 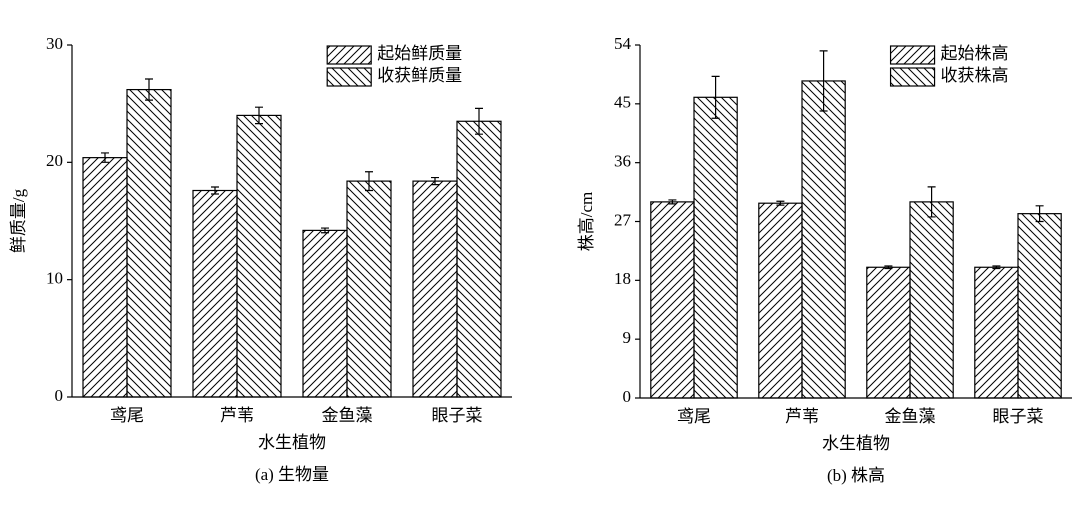 I want to click on legend-label: 起始鲜质量, so click(x=419, y=53).